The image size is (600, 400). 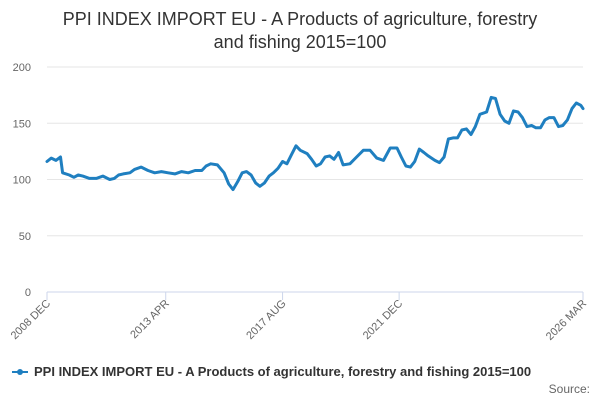 I want to click on y-tick-label: 0, so click(x=28, y=293).